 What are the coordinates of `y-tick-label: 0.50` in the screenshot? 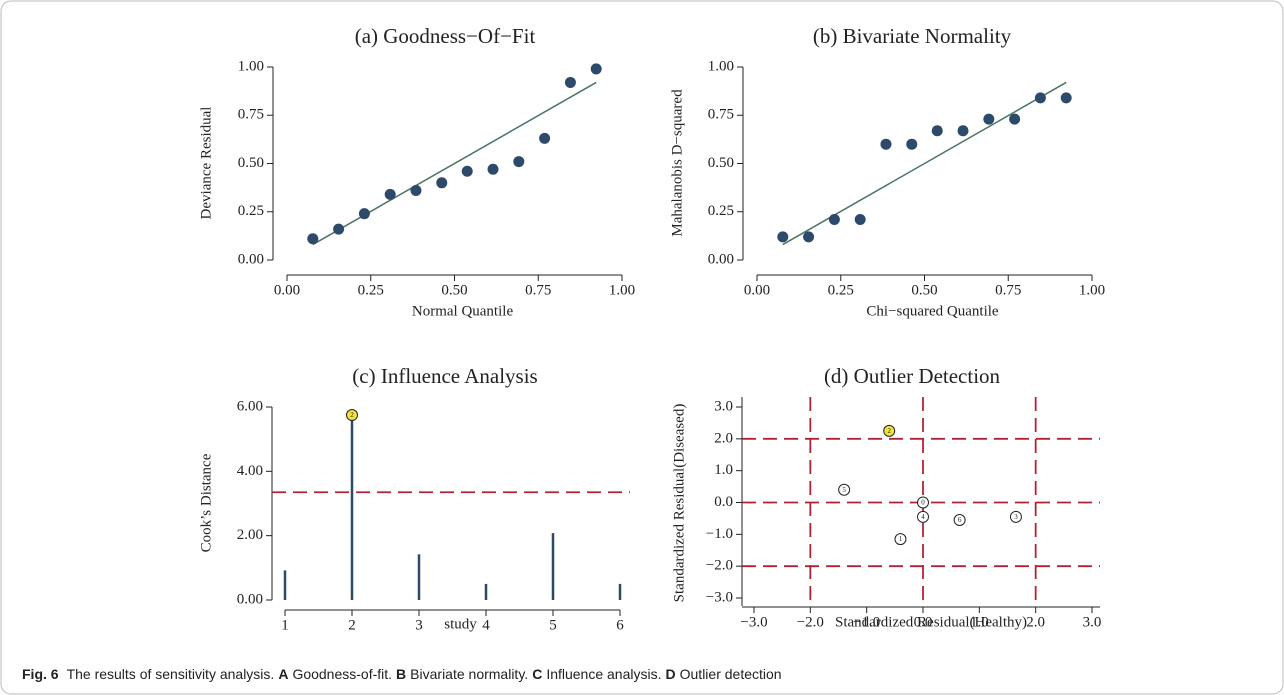 It's located at (721, 163).